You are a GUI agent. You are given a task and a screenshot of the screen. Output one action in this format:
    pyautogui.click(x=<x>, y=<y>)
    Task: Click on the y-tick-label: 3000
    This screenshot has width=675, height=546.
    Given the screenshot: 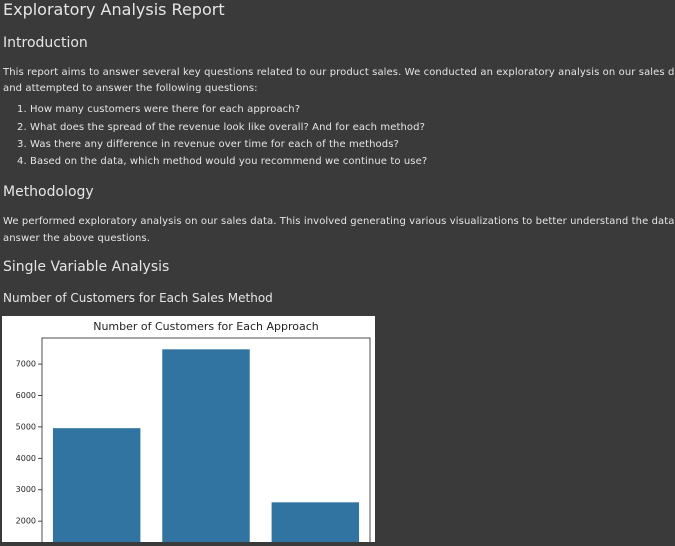 What is the action you would take?
    pyautogui.click(x=26, y=489)
    